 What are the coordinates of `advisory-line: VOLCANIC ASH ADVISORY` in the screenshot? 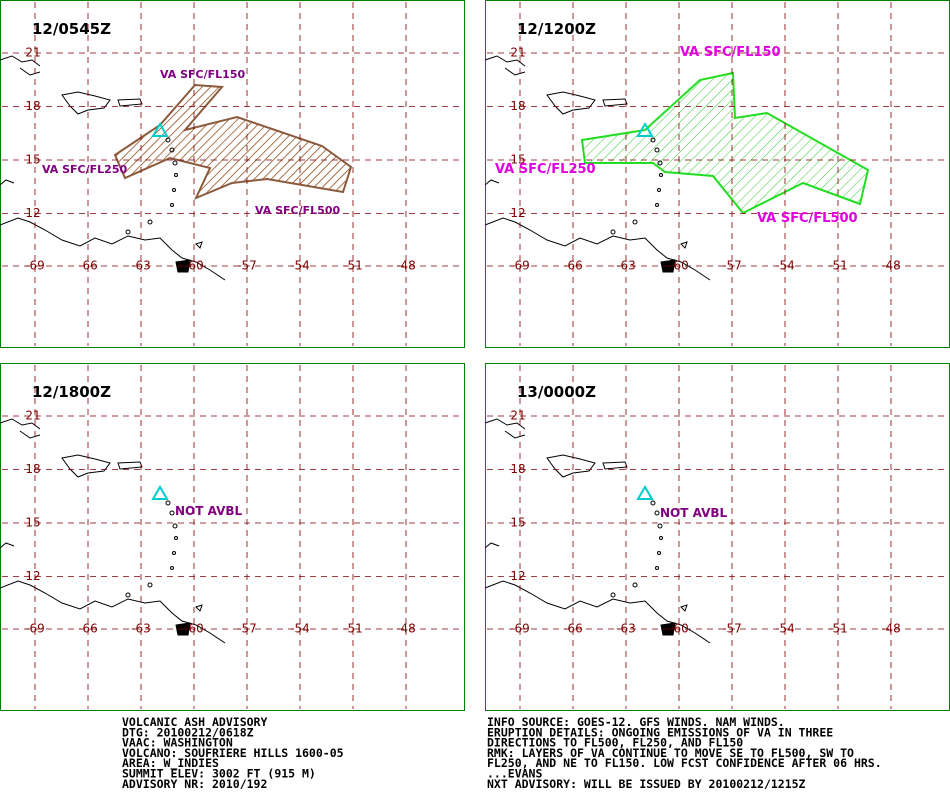 It's located at (194, 722).